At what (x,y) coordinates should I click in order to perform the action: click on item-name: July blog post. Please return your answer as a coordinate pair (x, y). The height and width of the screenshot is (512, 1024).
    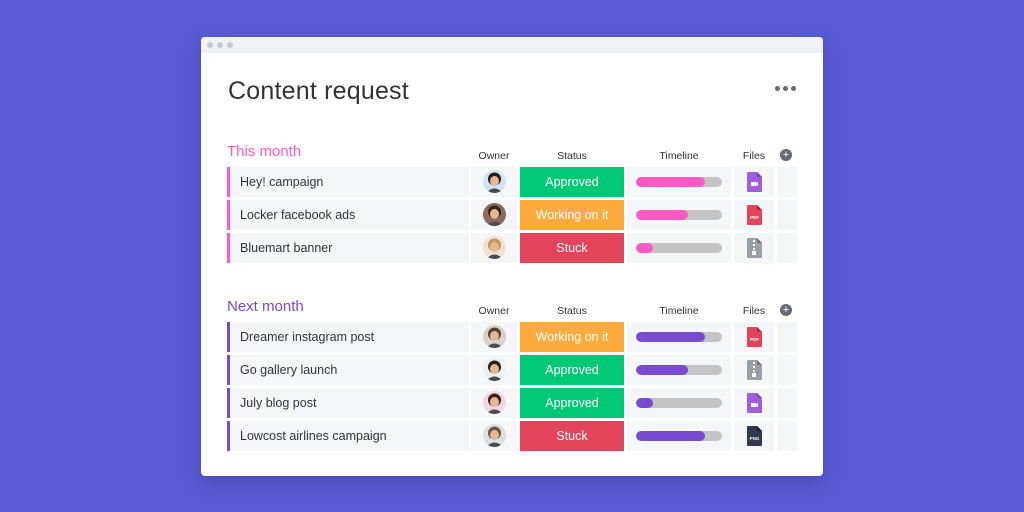
    Looking at the image, I should click on (278, 403).